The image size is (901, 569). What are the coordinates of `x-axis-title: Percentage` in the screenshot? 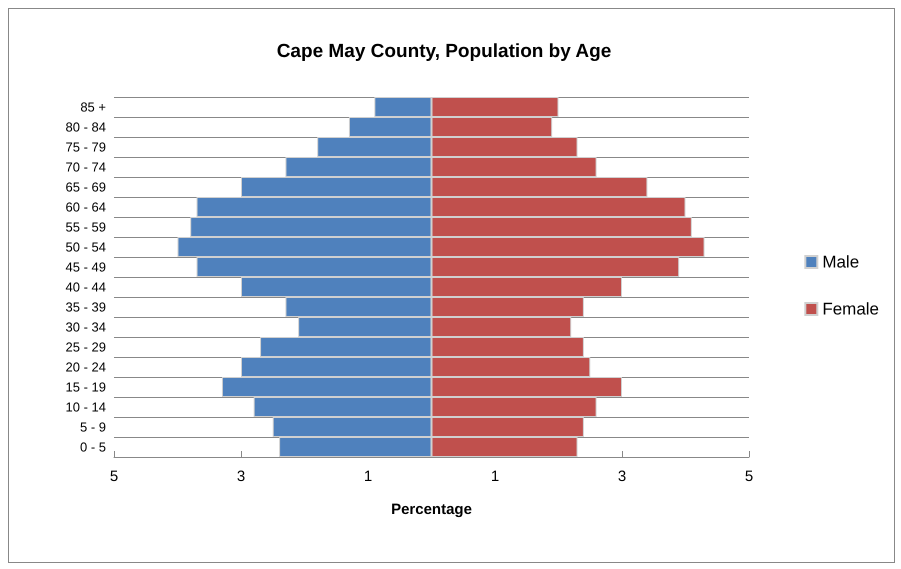 It's located at (431, 509).